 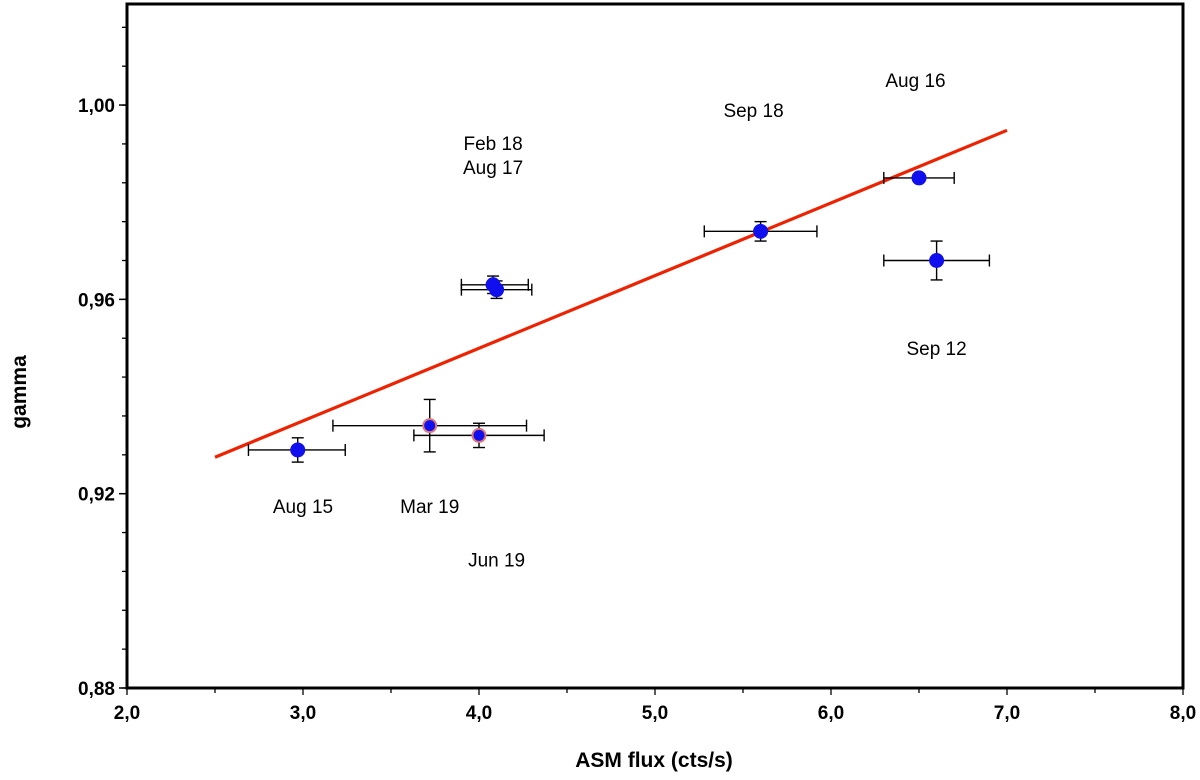 I want to click on x-tick-label: 7,0, so click(x=1007, y=713).